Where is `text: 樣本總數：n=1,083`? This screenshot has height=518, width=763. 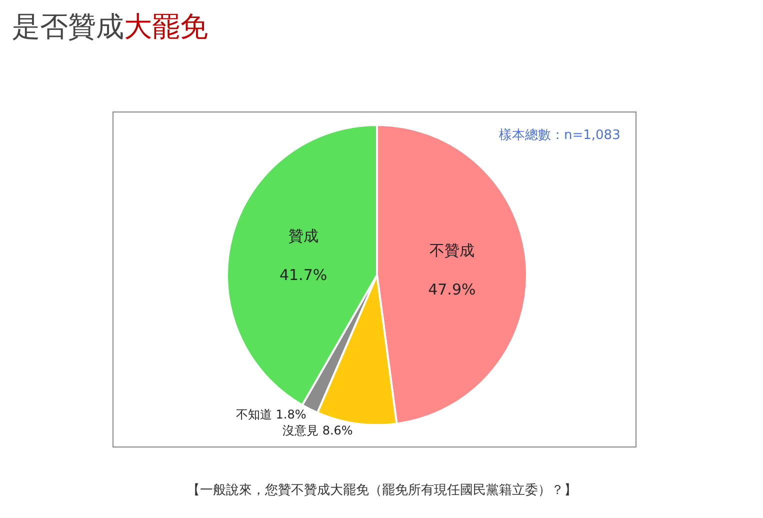 text: 樣本總數：n=1,083 is located at coordinates (559, 135).